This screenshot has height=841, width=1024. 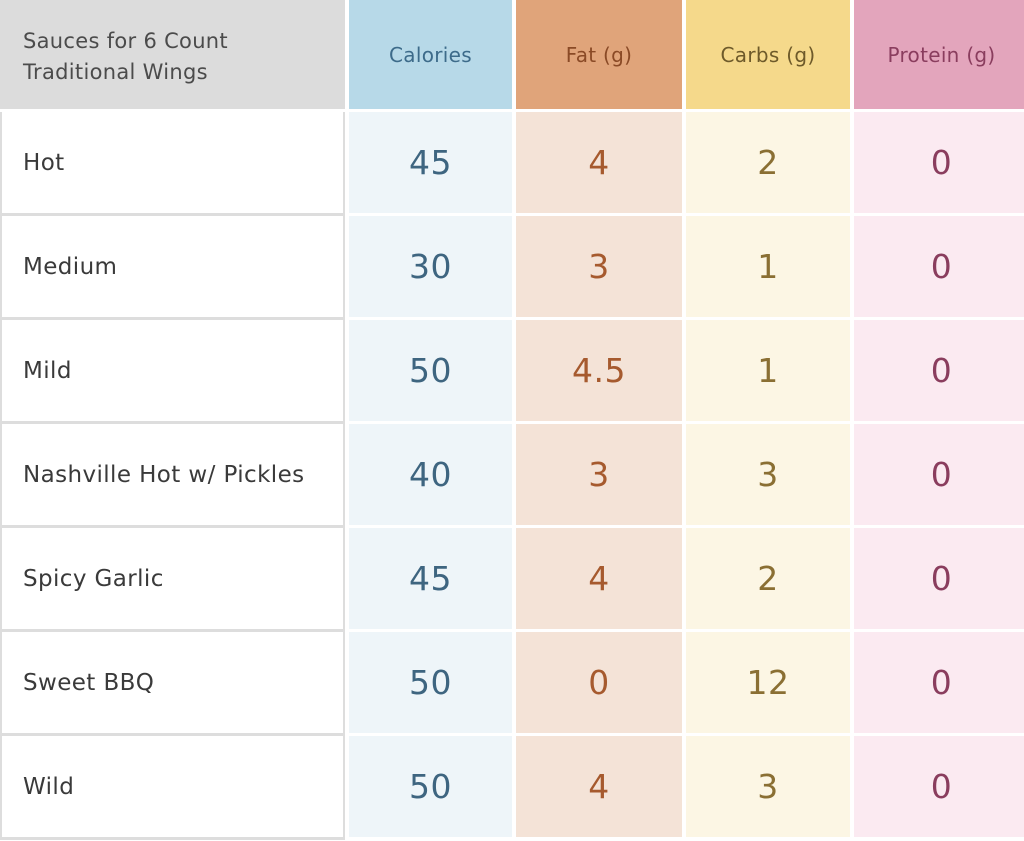 I want to click on carbs-value: 12, so click(x=768, y=684).